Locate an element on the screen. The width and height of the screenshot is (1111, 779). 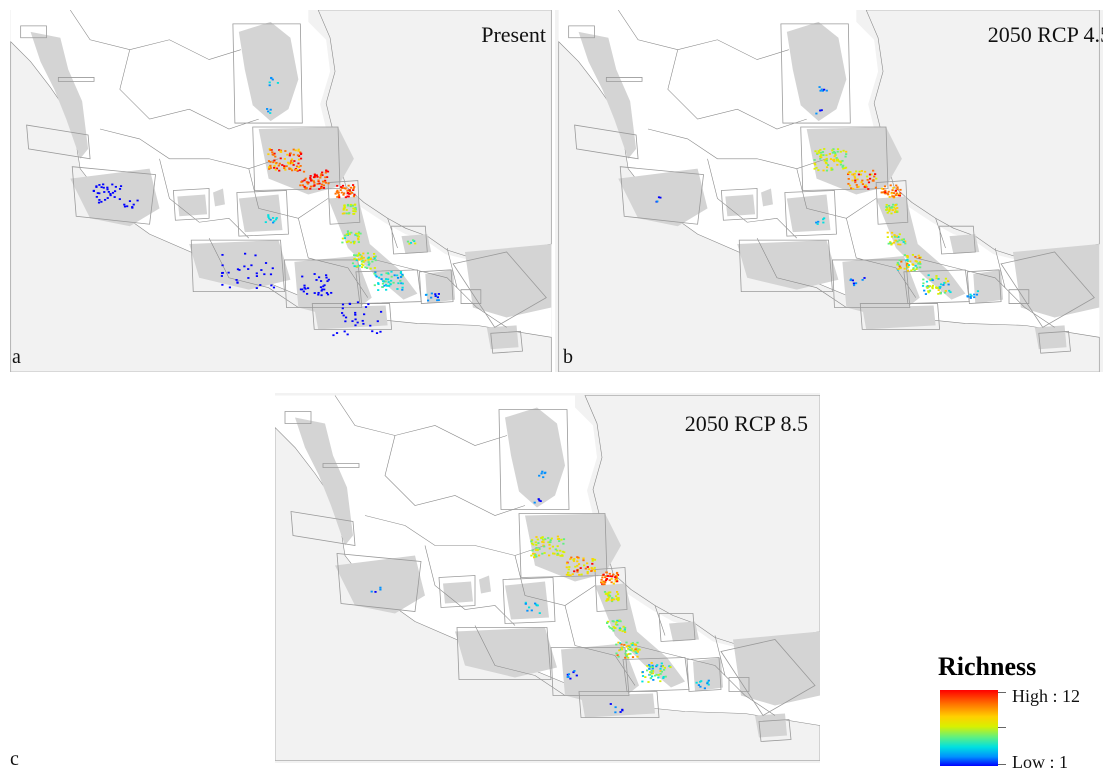
panel-letter: b is located at coordinates (568, 357).